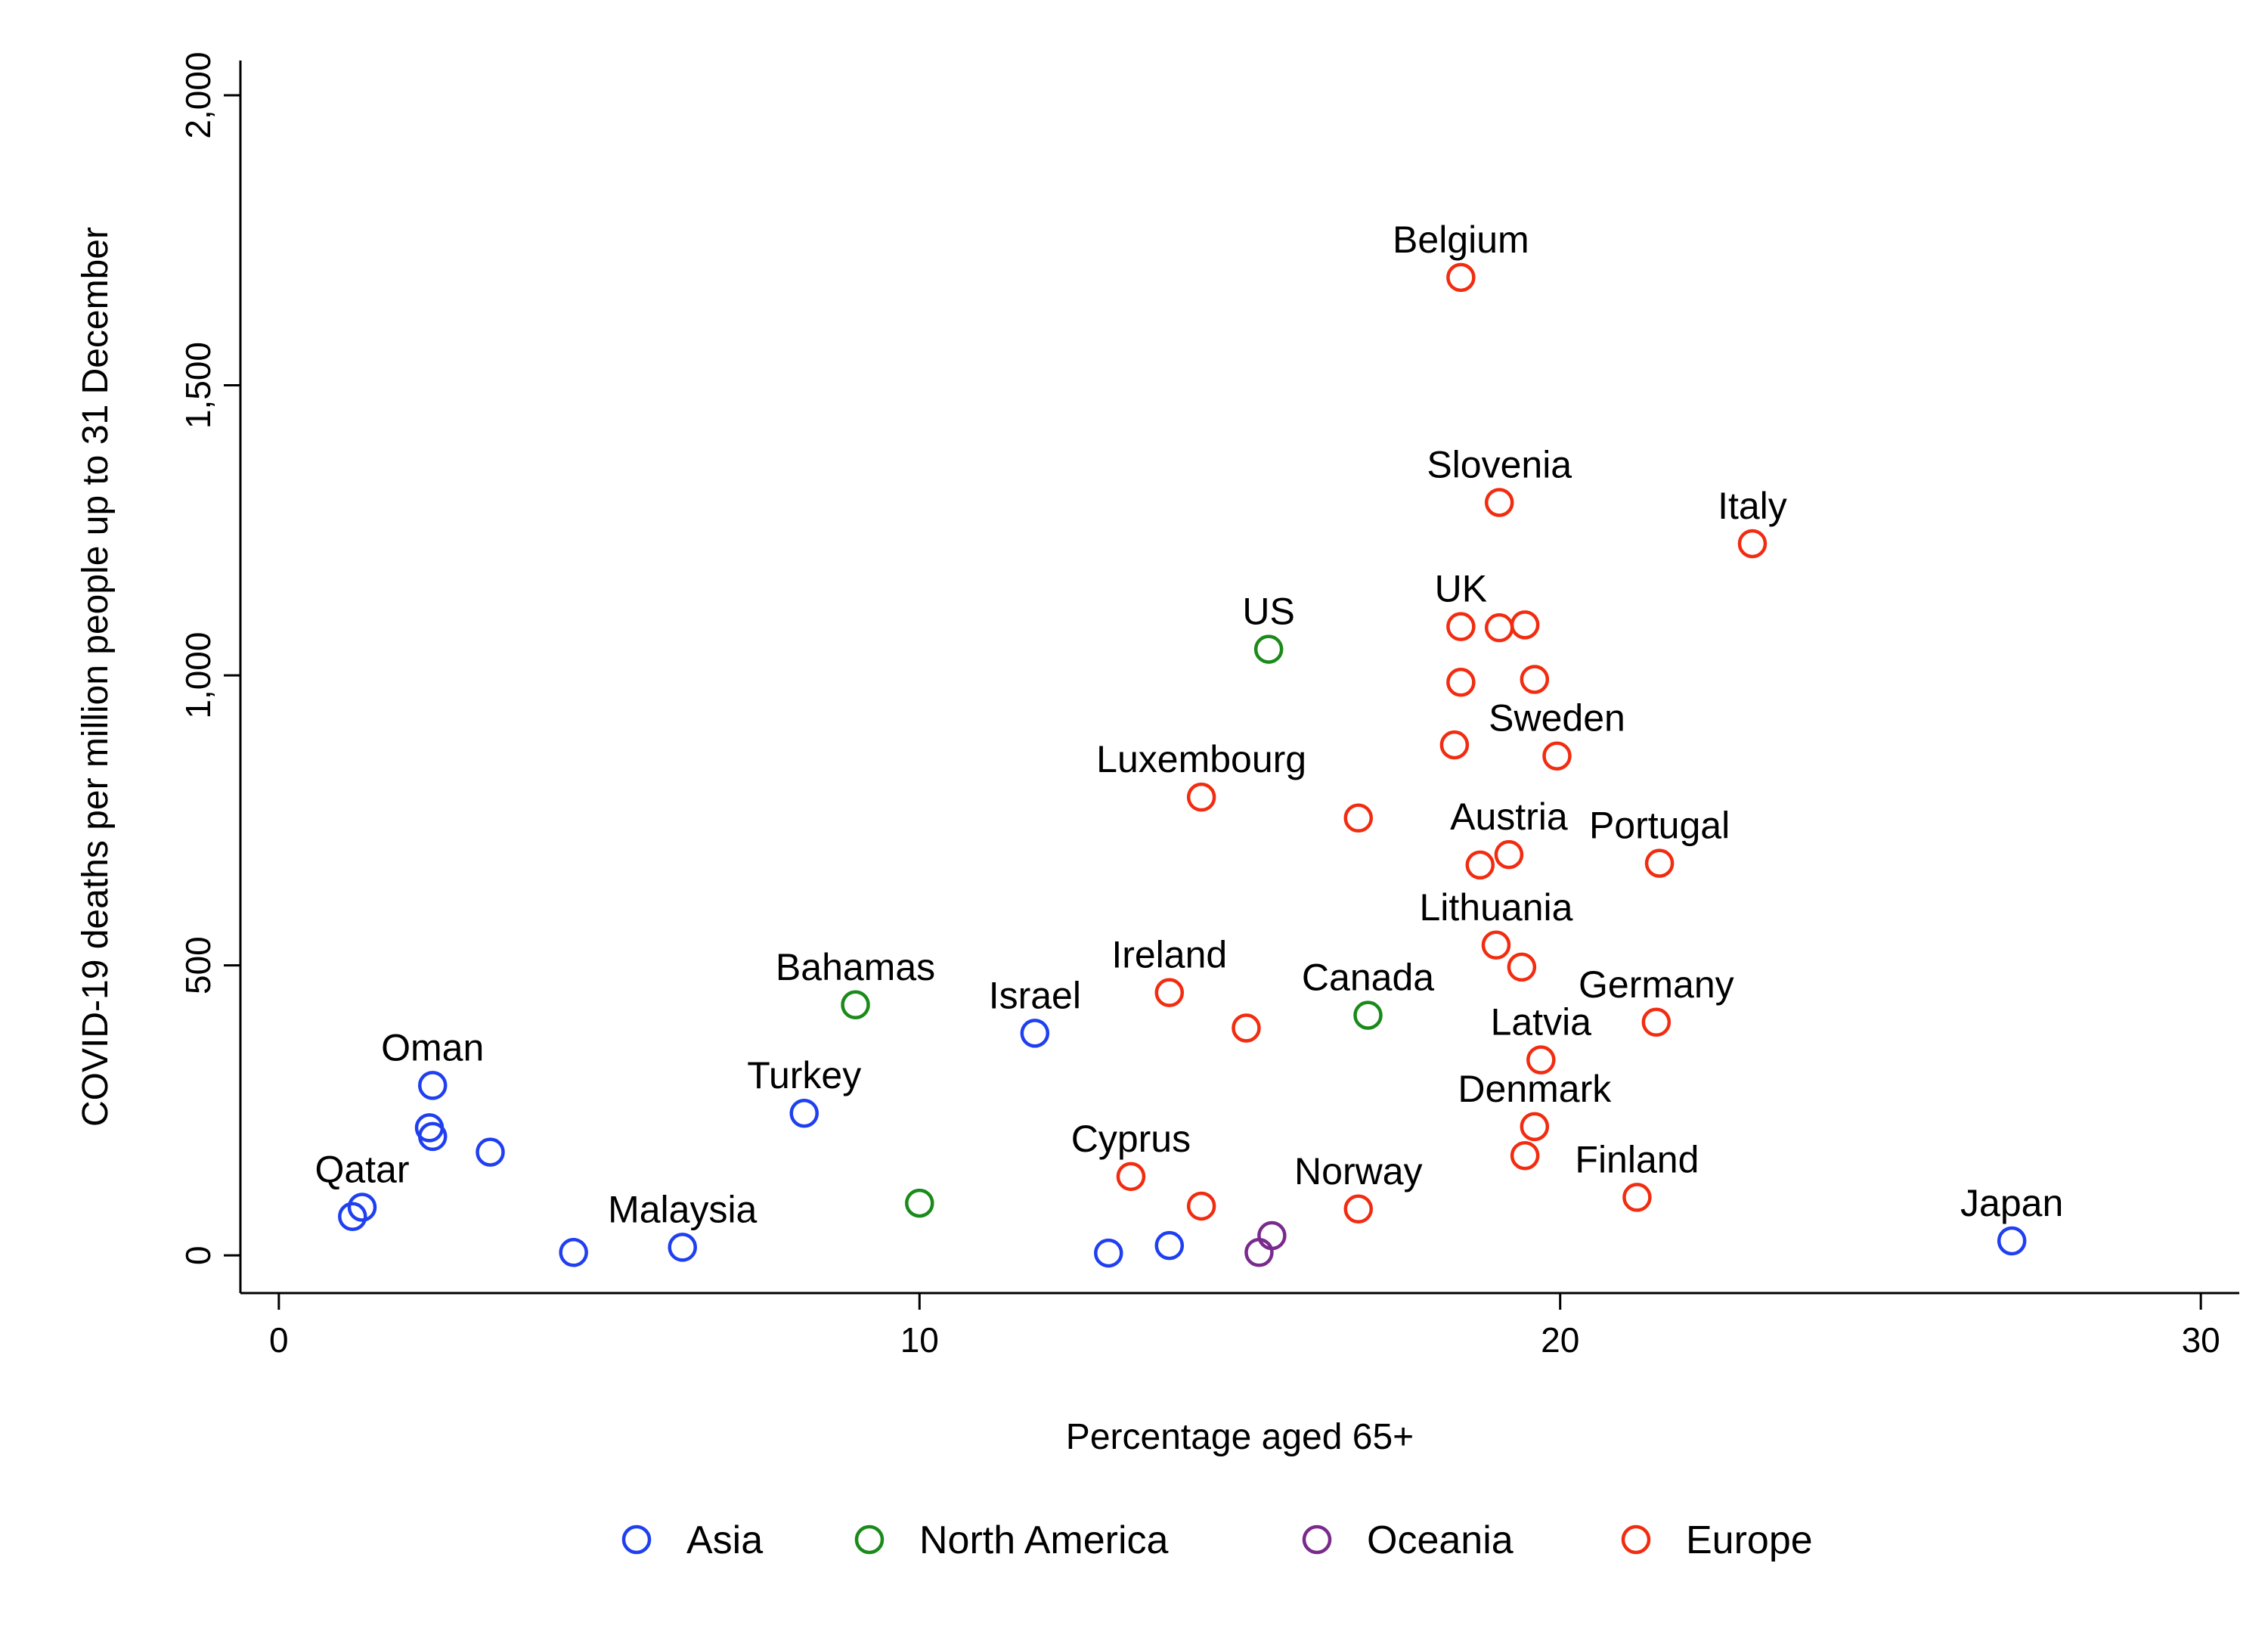 The image size is (2268, 1650). Describe the element at coordinates (1358, 1171) in the screenshot. I see `point-label: Norway` at that location.